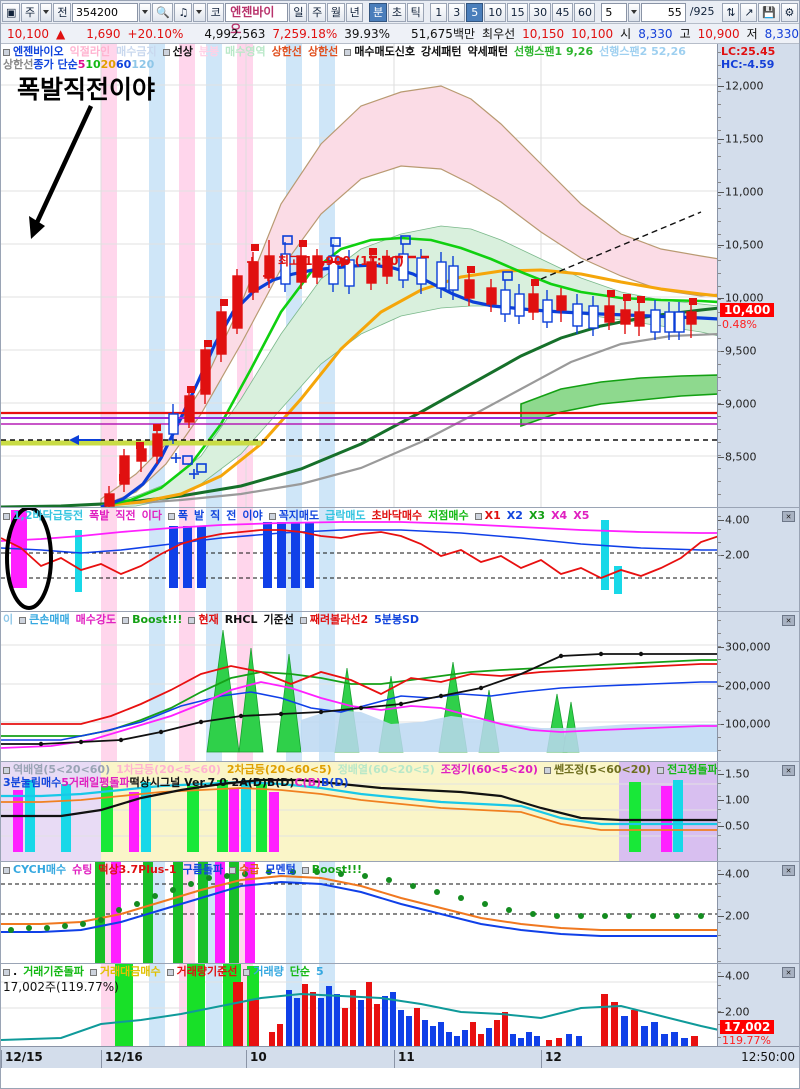  What do you see at coordinates (95, 782) in the screenshot?
I see `p4b-legend-item-1: 5거래일평돌파` at bounding box center [95, 782].